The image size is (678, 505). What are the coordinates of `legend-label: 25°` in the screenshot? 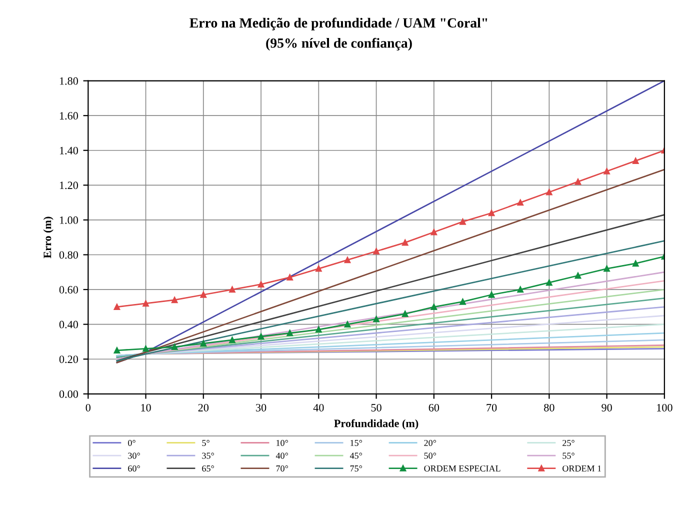 It's located at (568, 443).